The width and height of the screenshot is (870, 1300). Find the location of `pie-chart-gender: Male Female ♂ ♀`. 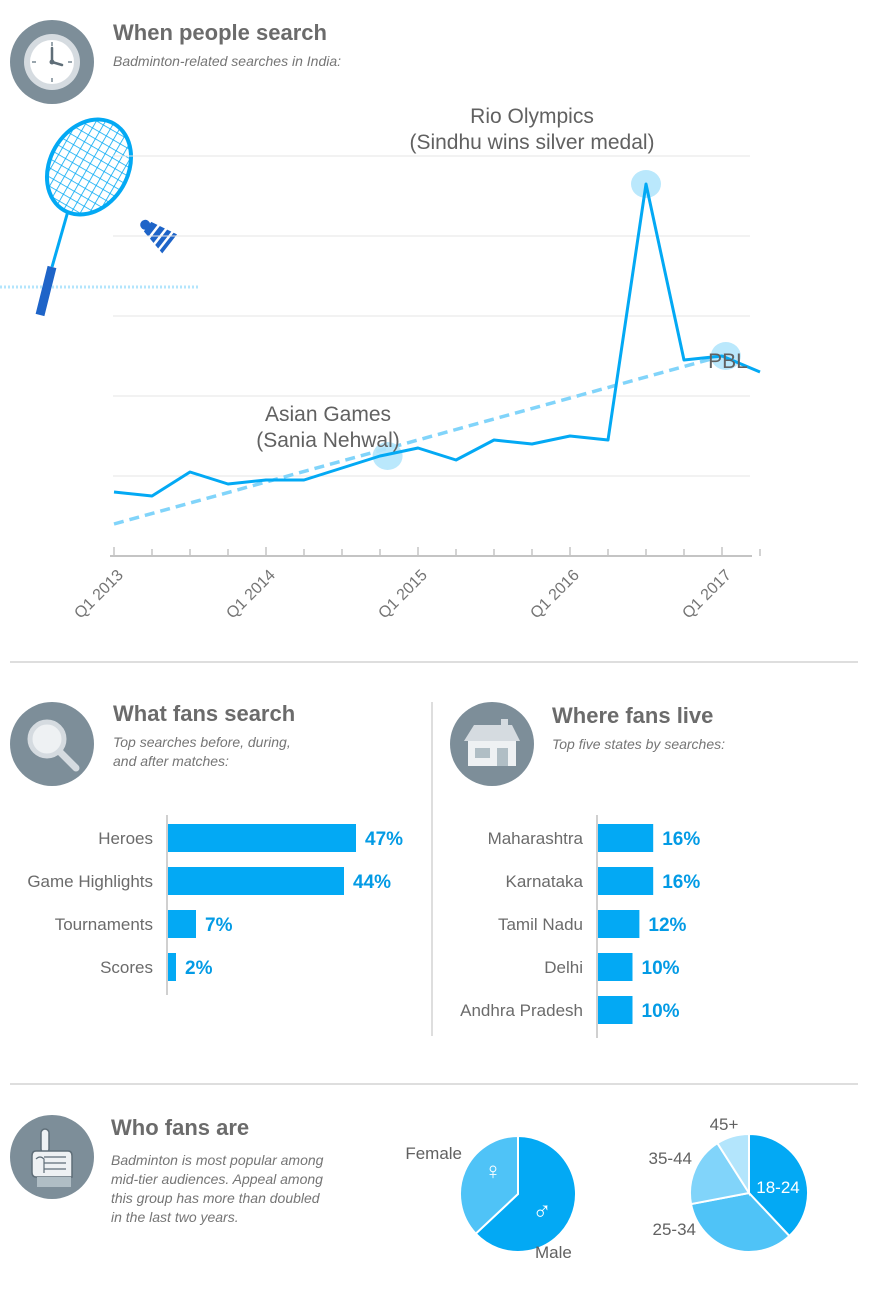

pie-chart-gender: Male Female ♂ ♀ is located at coordinates (491, 1198).